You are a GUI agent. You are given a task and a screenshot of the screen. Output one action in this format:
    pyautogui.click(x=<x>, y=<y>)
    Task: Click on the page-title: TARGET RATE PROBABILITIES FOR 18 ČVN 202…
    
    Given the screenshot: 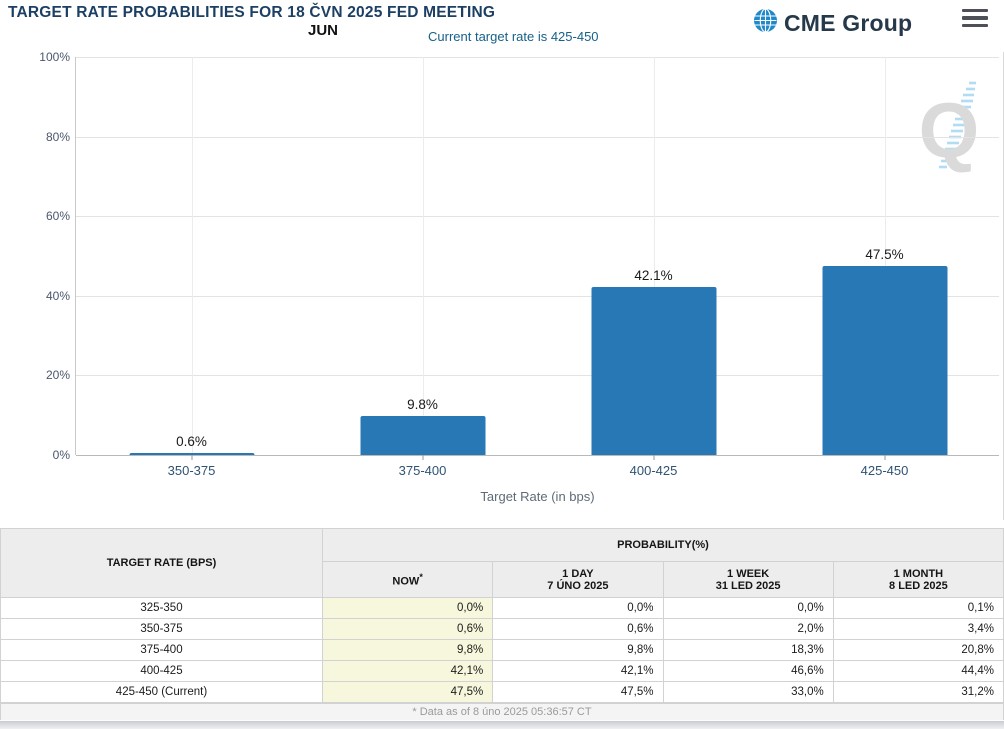 What is the action you would take?
    pyautogui.click(x=252, y=12)
    